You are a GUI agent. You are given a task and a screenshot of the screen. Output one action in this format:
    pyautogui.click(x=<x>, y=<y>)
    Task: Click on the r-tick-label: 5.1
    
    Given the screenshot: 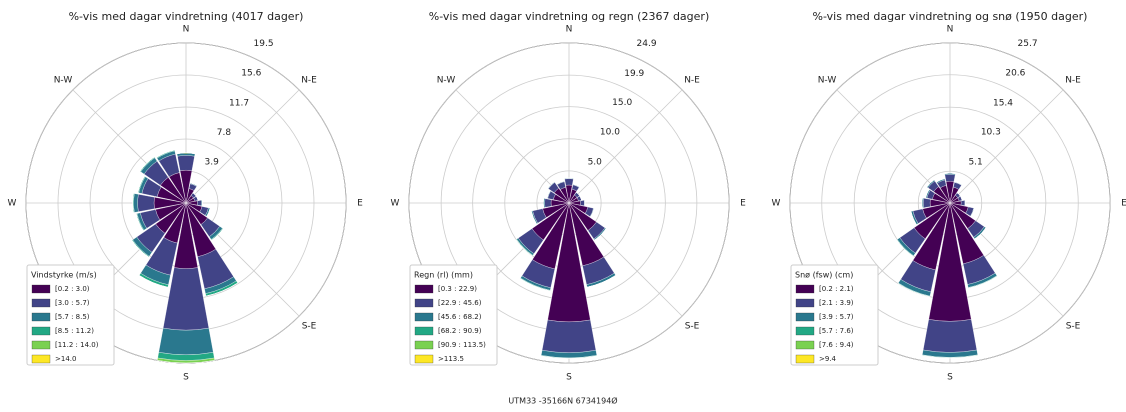 What is the action you would take?
    pyautogui.click(x=975, y=163)
    